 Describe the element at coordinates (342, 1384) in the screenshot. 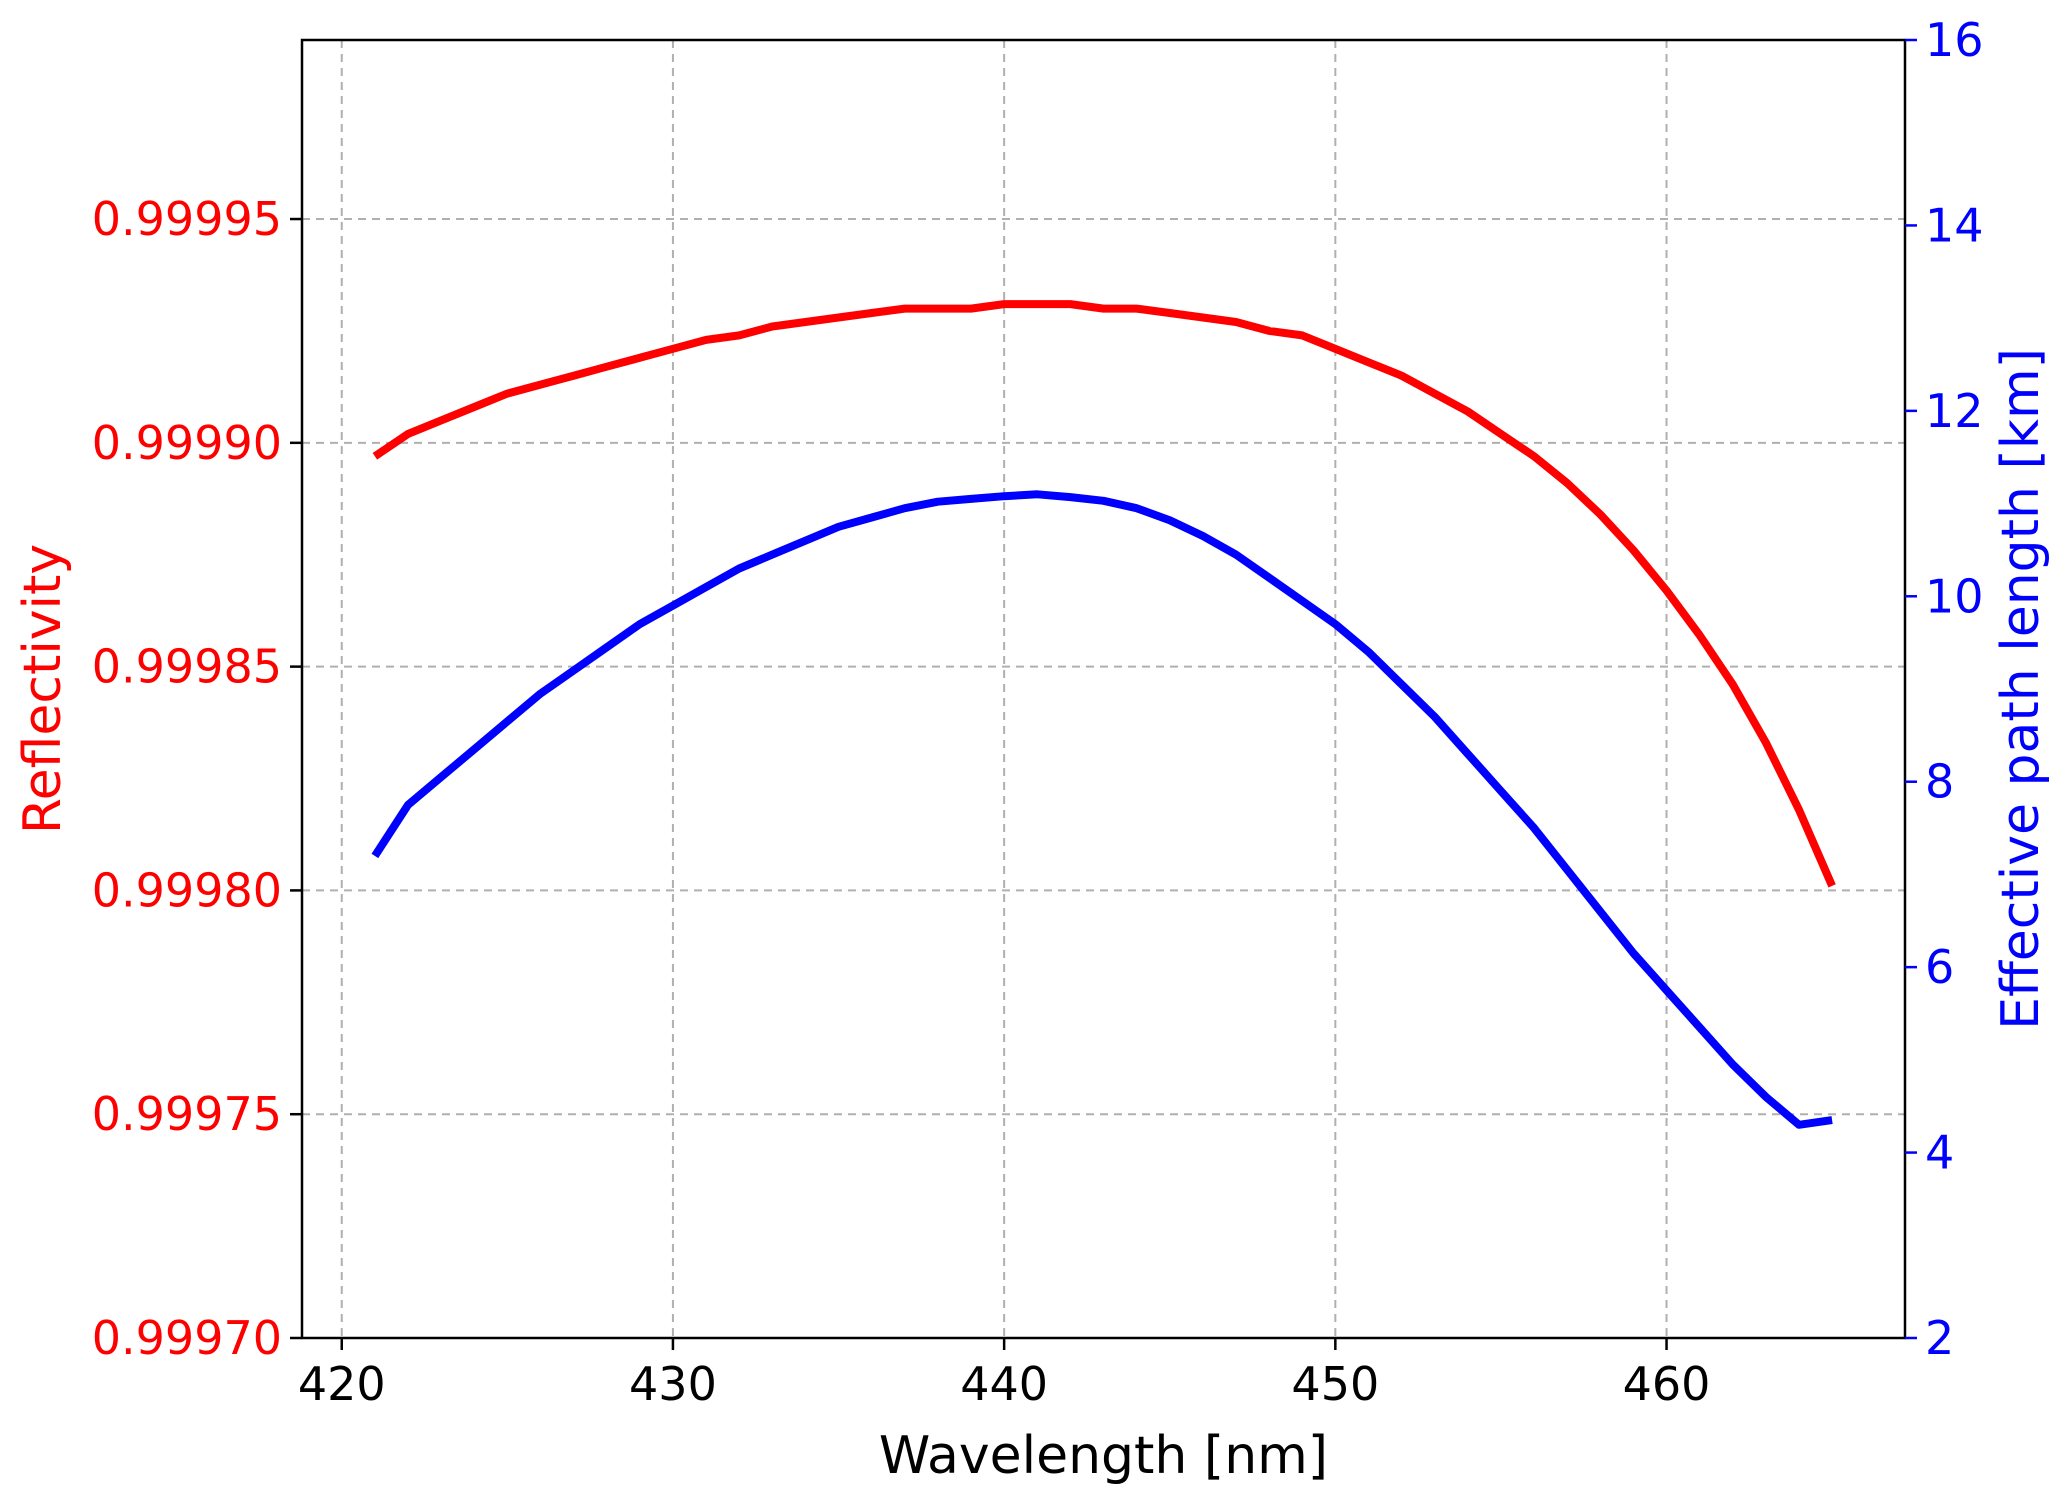

I see `x-tick-label: 420` at that location.